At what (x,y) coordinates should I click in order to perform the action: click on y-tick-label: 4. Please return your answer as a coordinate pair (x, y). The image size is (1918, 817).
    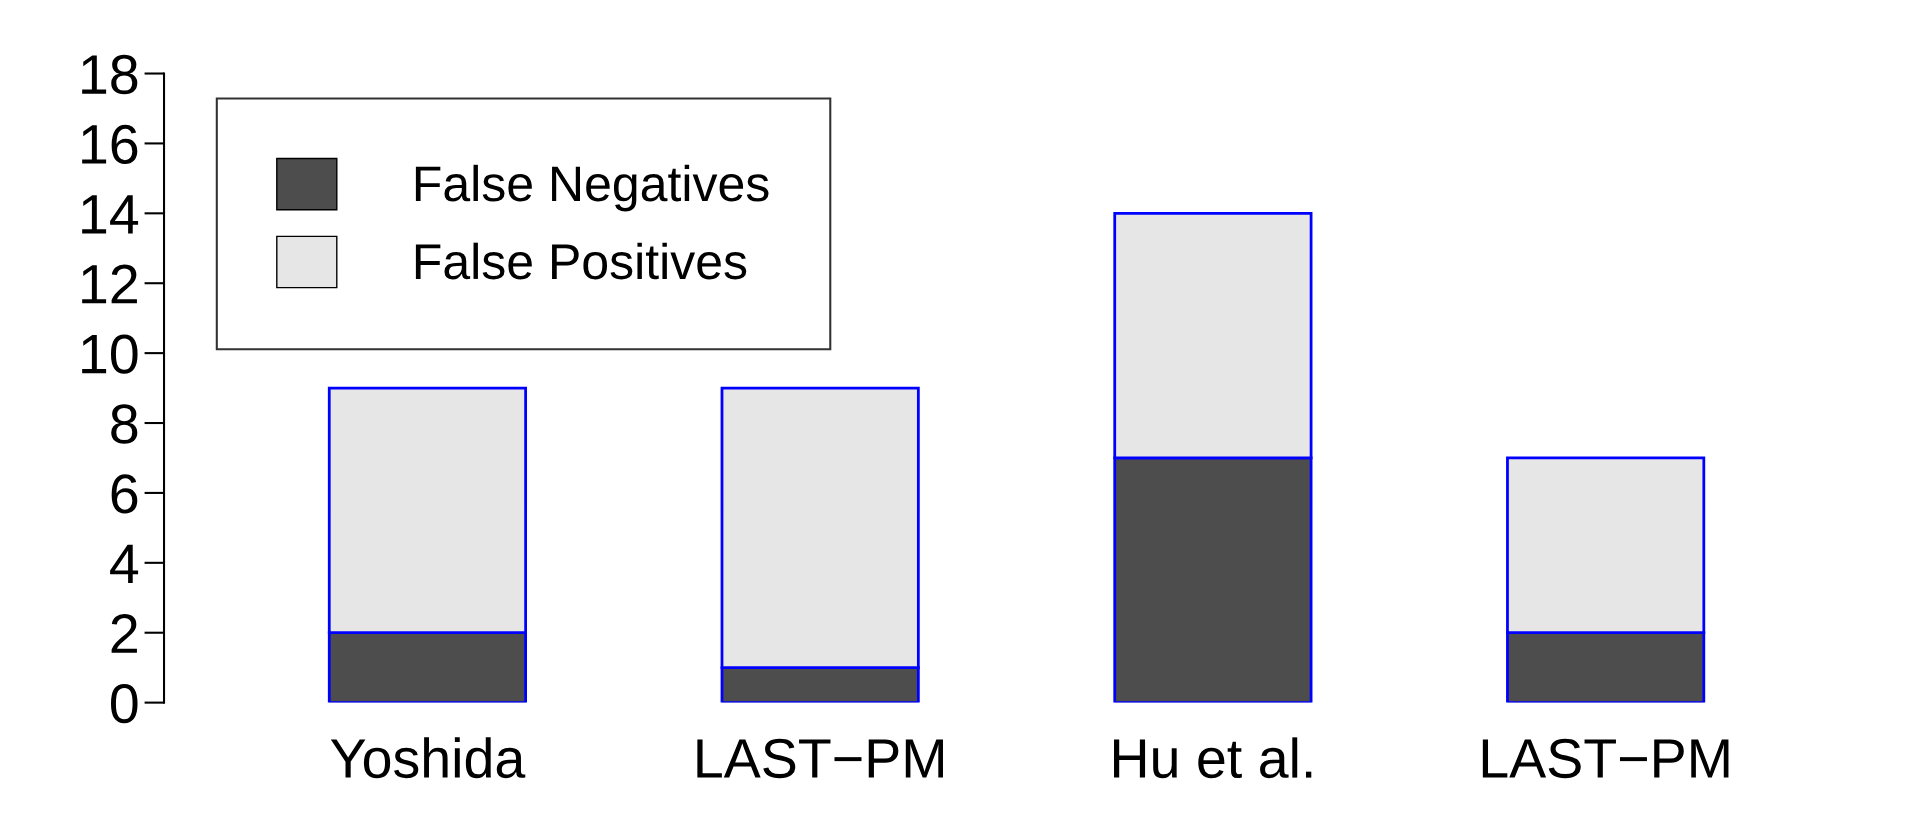
    Looking at the image, I should click on (124, 563).